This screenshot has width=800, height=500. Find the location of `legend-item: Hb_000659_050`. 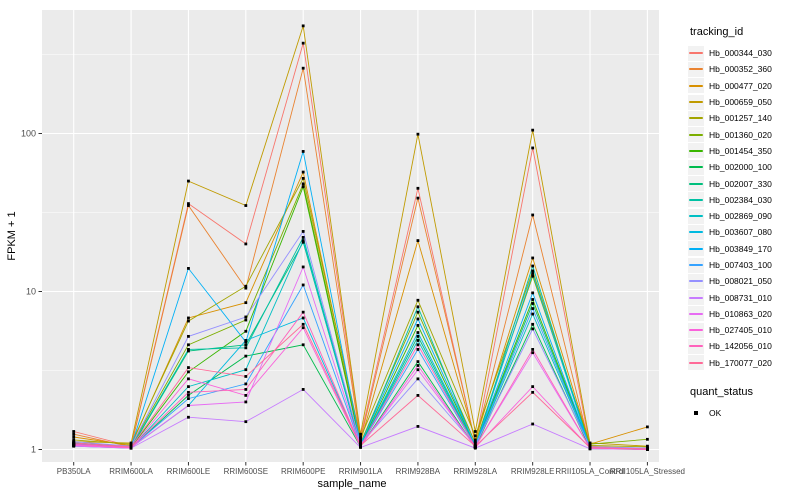

legend-item: Hb_000659_050 is located at coordinates (743, 102).